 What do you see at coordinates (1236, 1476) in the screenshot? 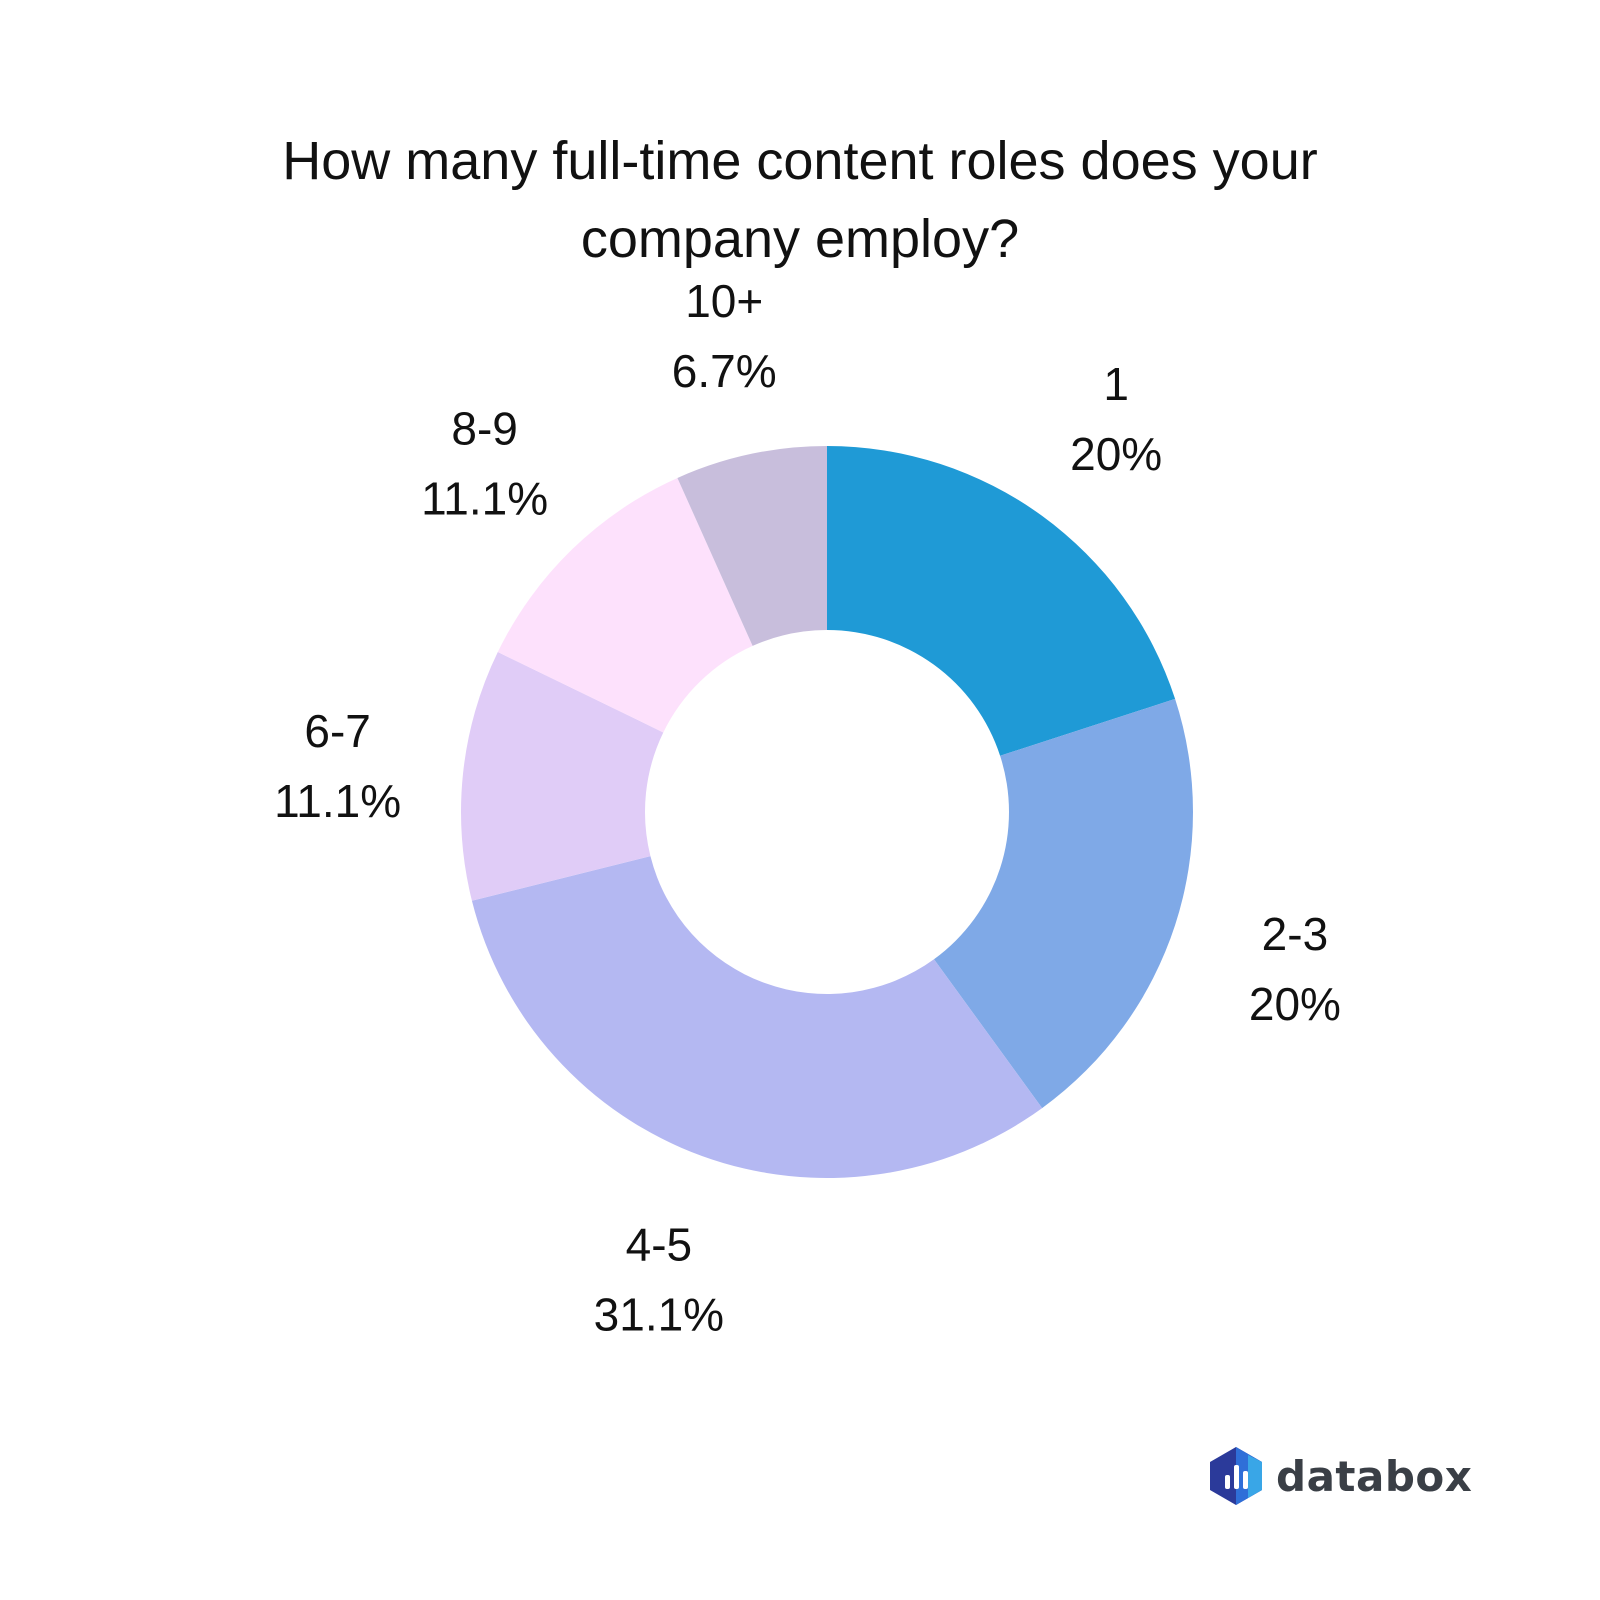
I see `databox-hexagon-bars-icon` at bounding box center [1236, 1476].